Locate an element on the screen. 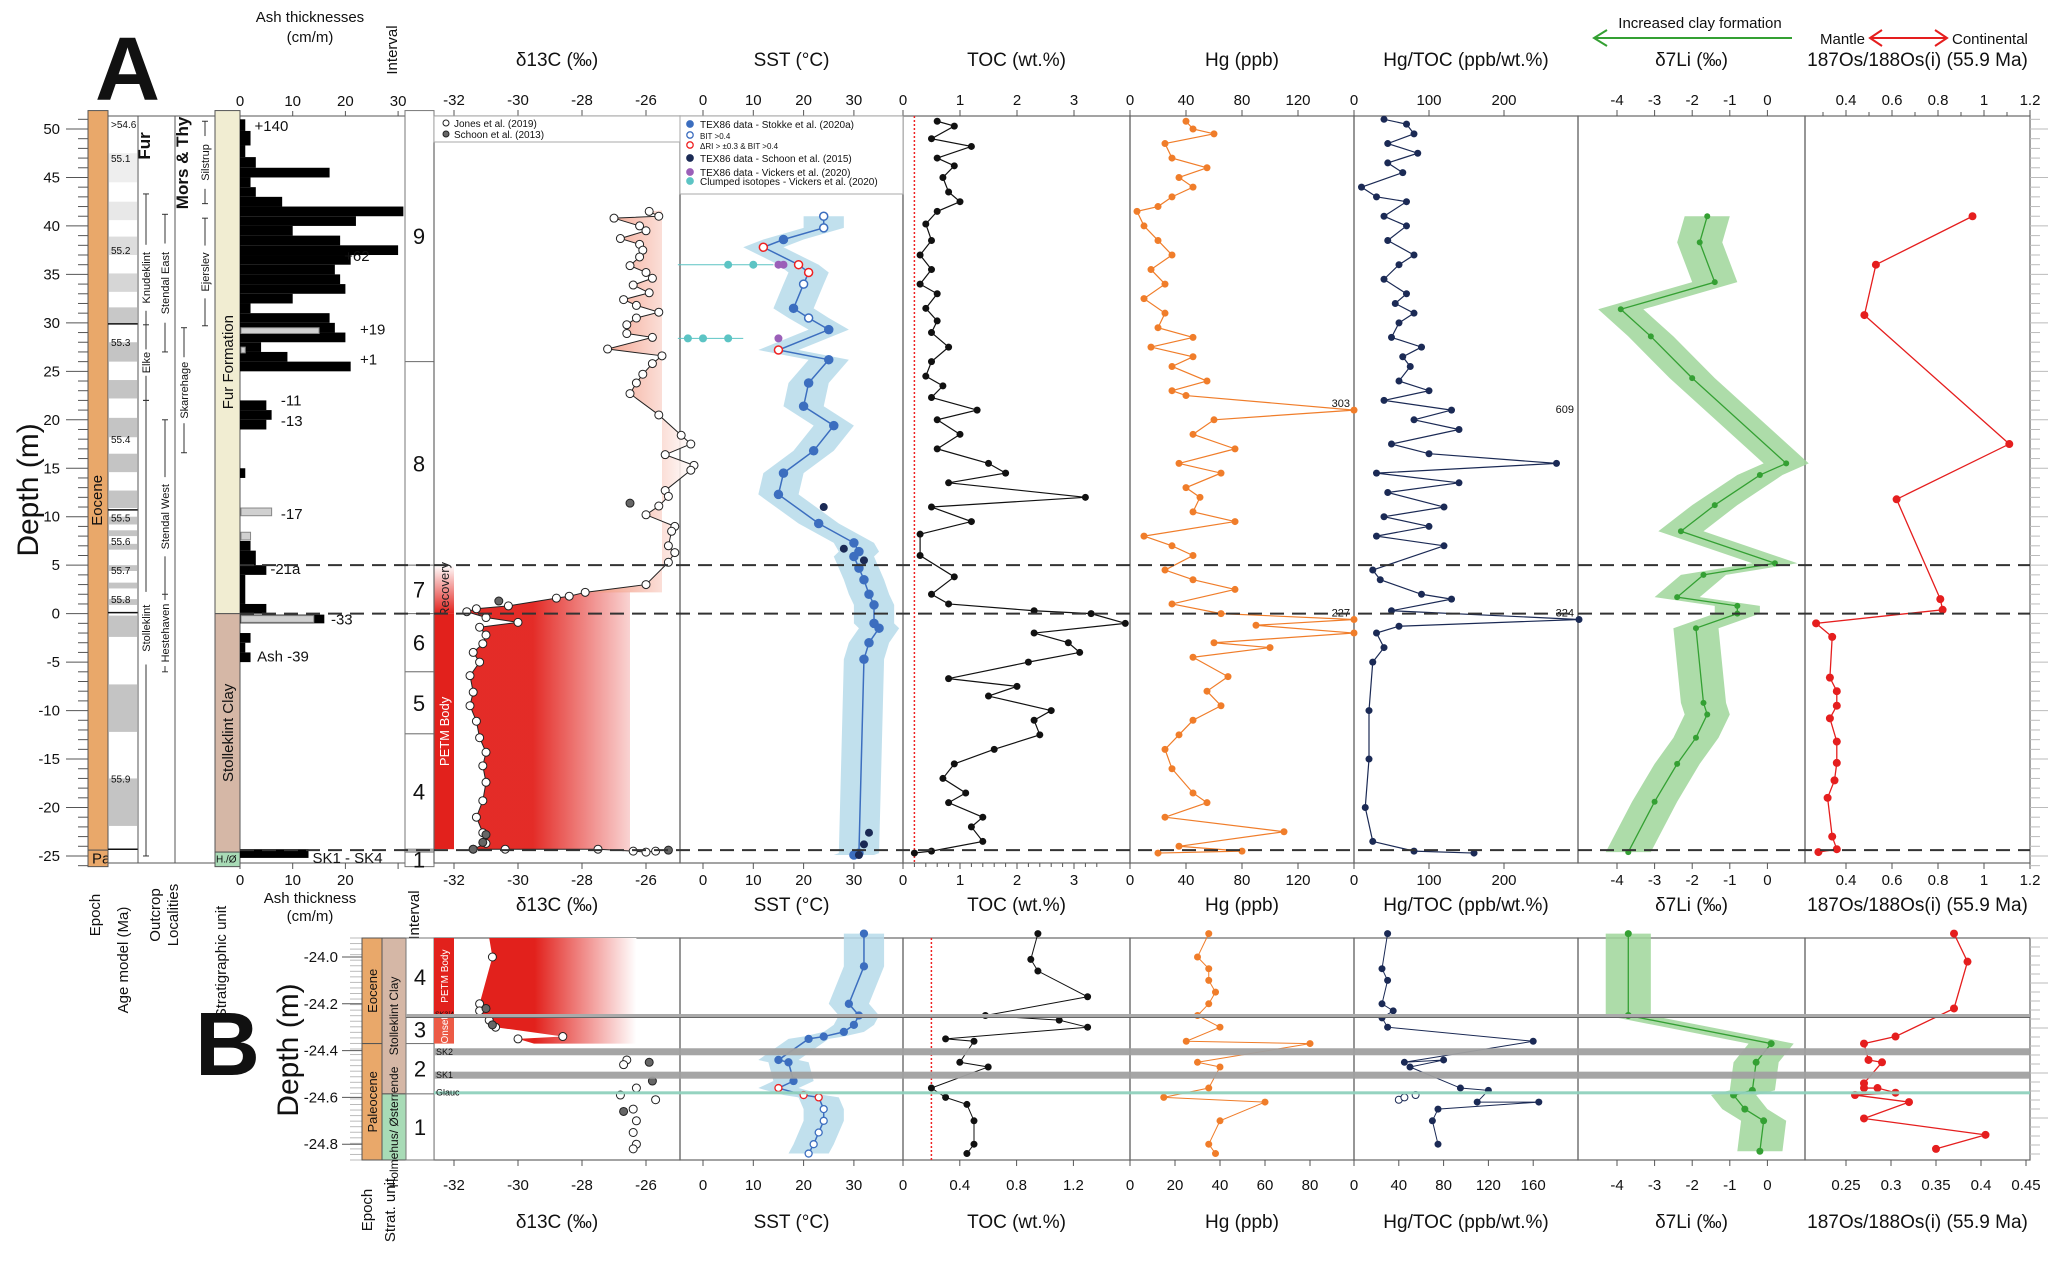  out-of-range-label: 303 is located at coordinates (1341, 404).